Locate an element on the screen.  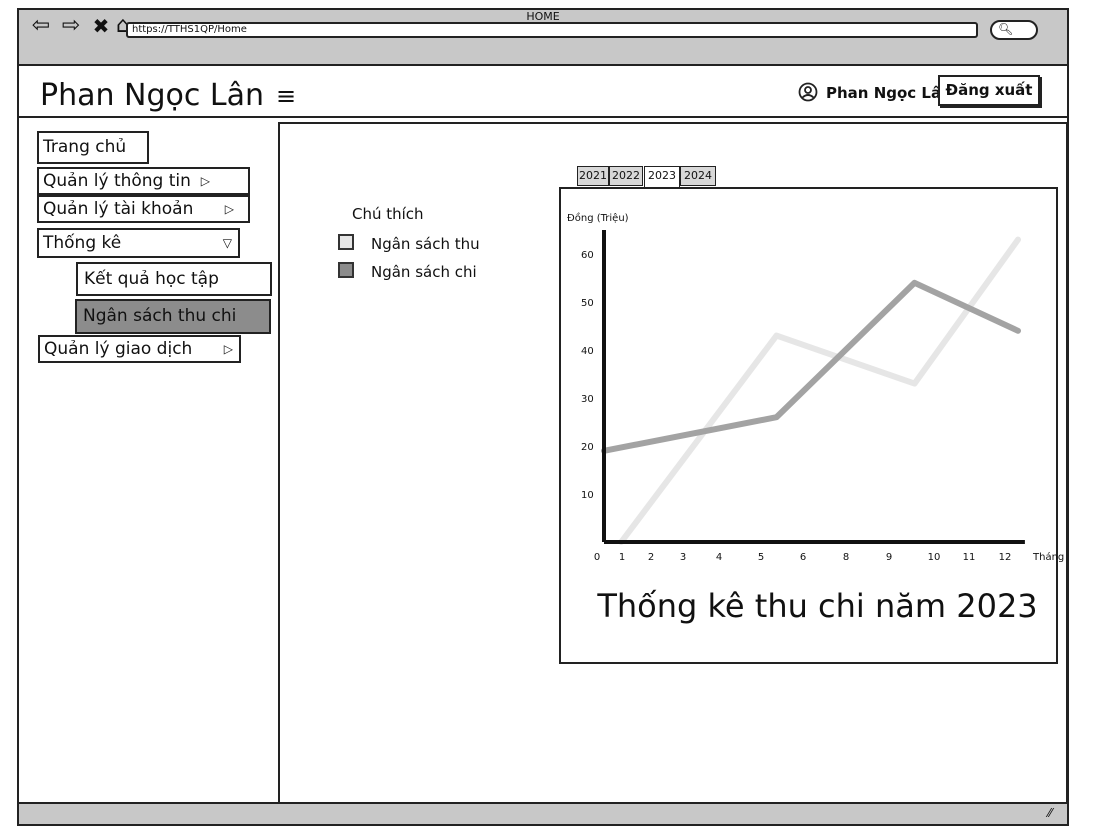
user-icon is located at coordinates (808, 92).